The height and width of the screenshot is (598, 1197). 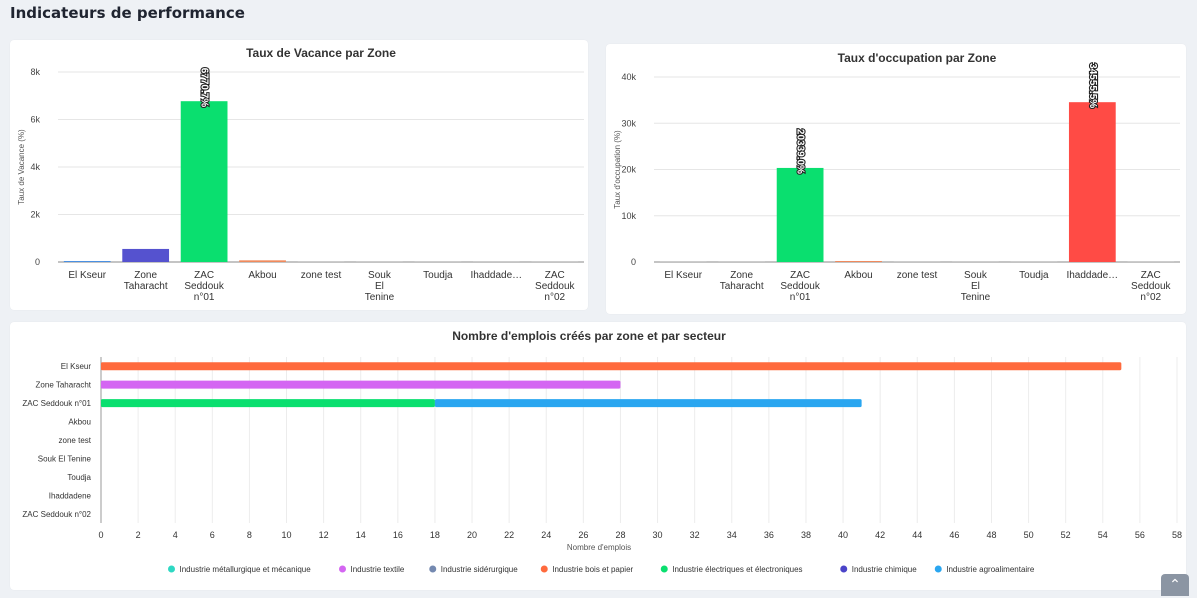 I want to click on x-tick-label: 14, so click(x=361, y=535).